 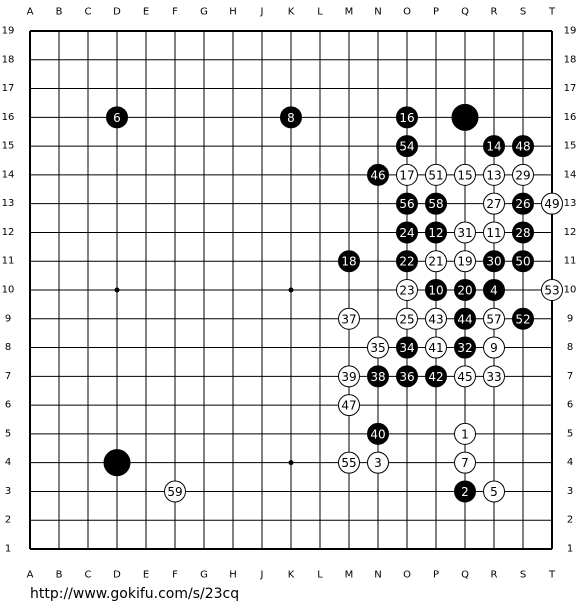 What do you see at coordinates (146, 575) in the screenshot?
I see `column-label: E` at bounding box center [146, 575].